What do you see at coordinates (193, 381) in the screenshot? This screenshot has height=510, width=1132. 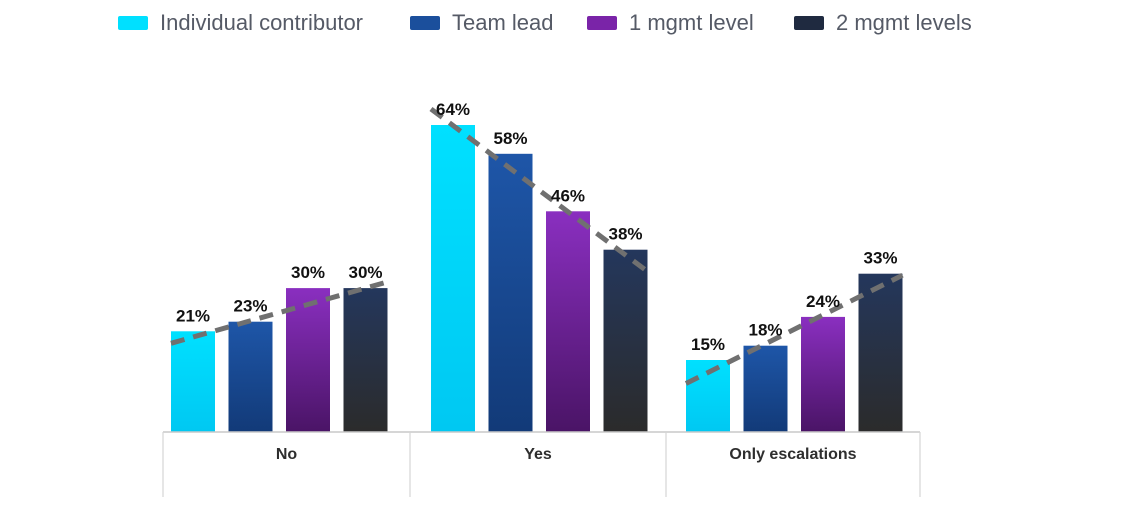 I see `bar-no-individual-contributor` at bounding box center [193, 381].